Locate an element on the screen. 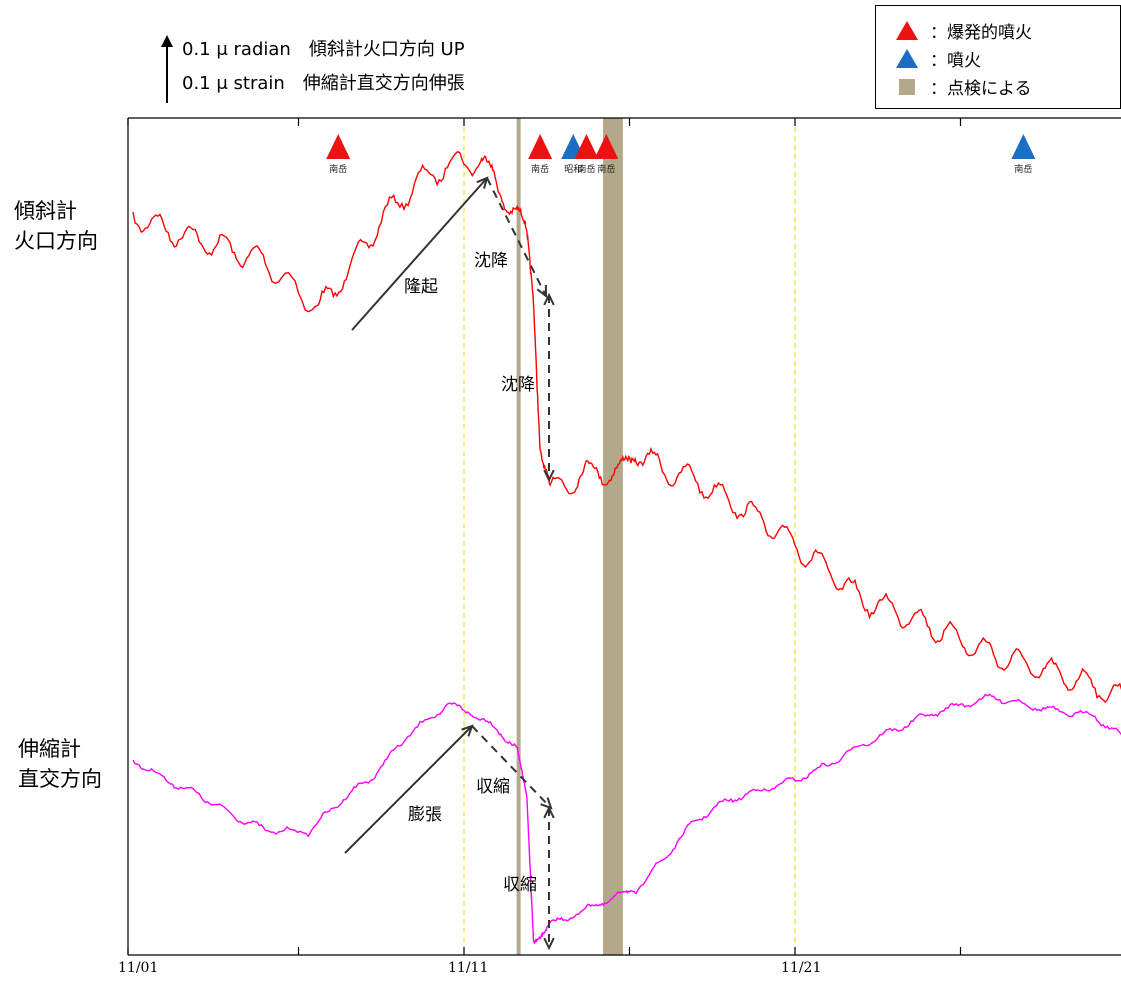 This screenshot has height=985, width=1121. annotation-uplift: 隆起 is located at coordinates (421, 287).